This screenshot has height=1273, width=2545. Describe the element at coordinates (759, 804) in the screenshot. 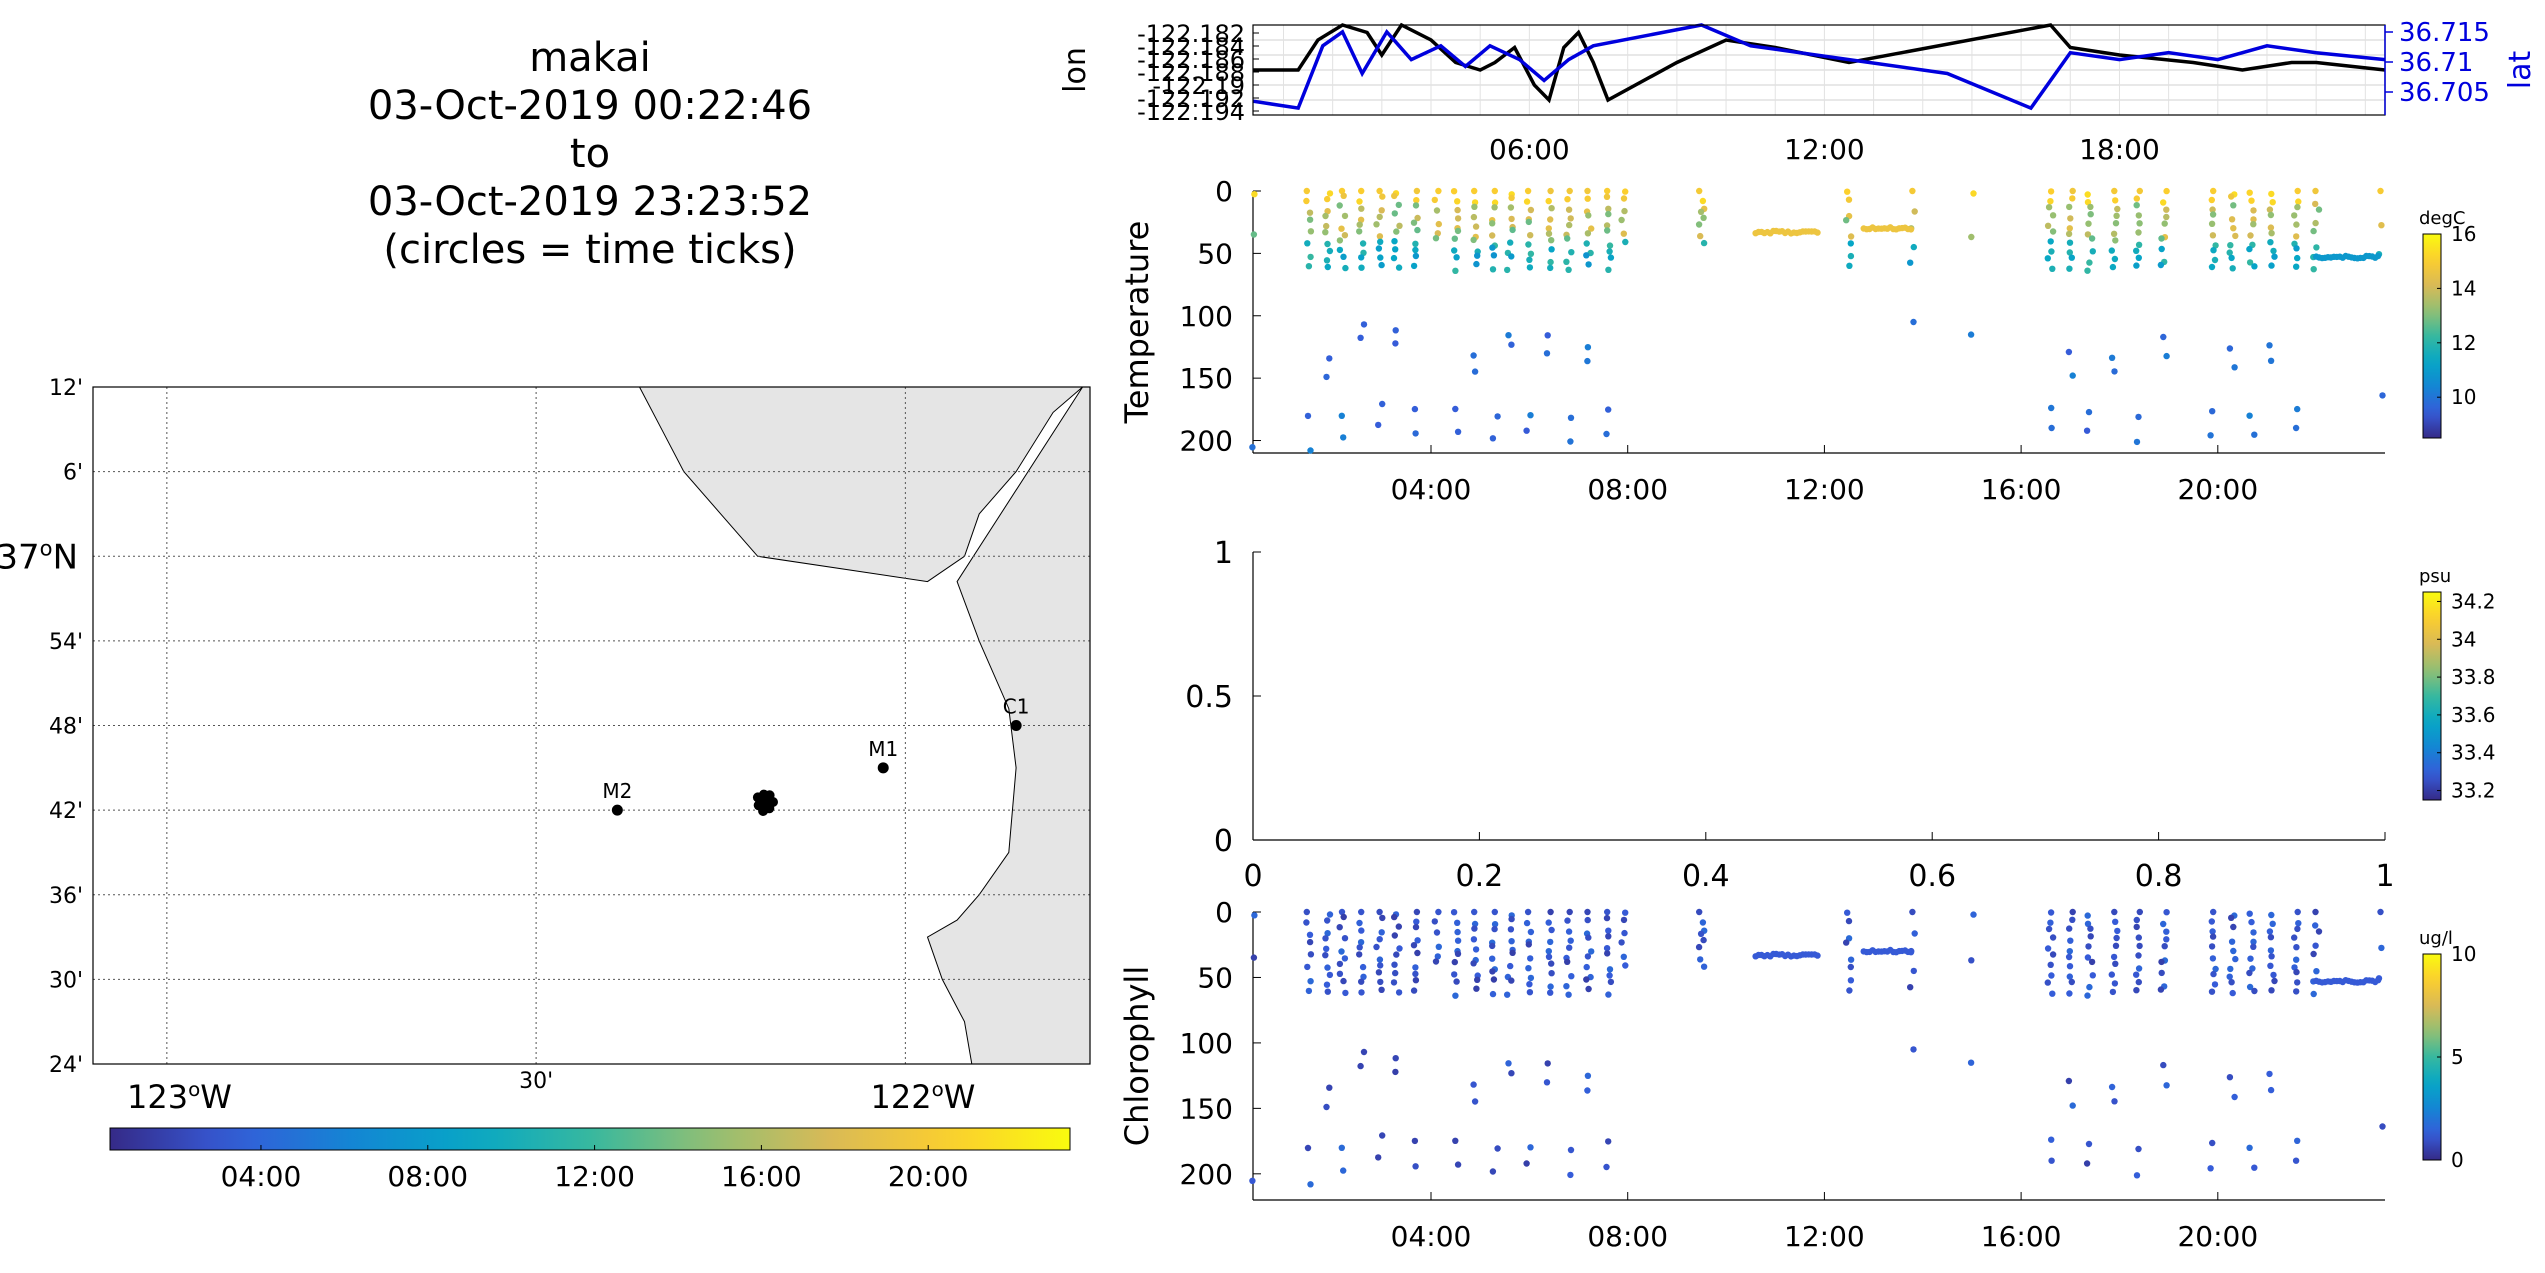

I see `track-point` at that location.